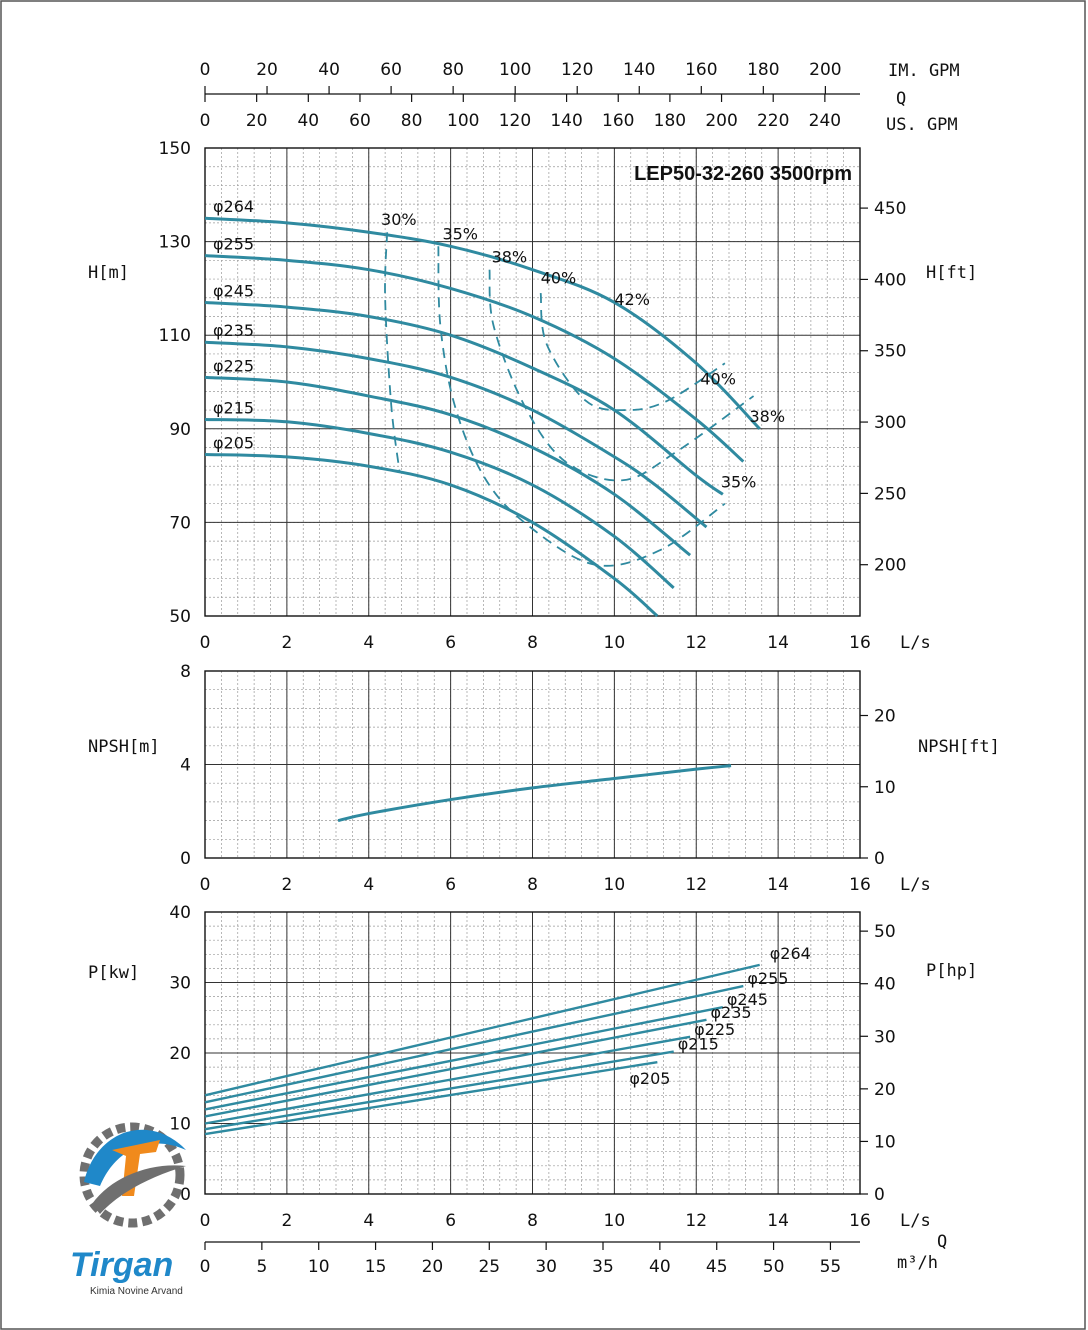 Image resolution: width=1088 pixels, height=1330 pixels. I want to click on impeller-diameter-label: φ215, so click(233, 407).